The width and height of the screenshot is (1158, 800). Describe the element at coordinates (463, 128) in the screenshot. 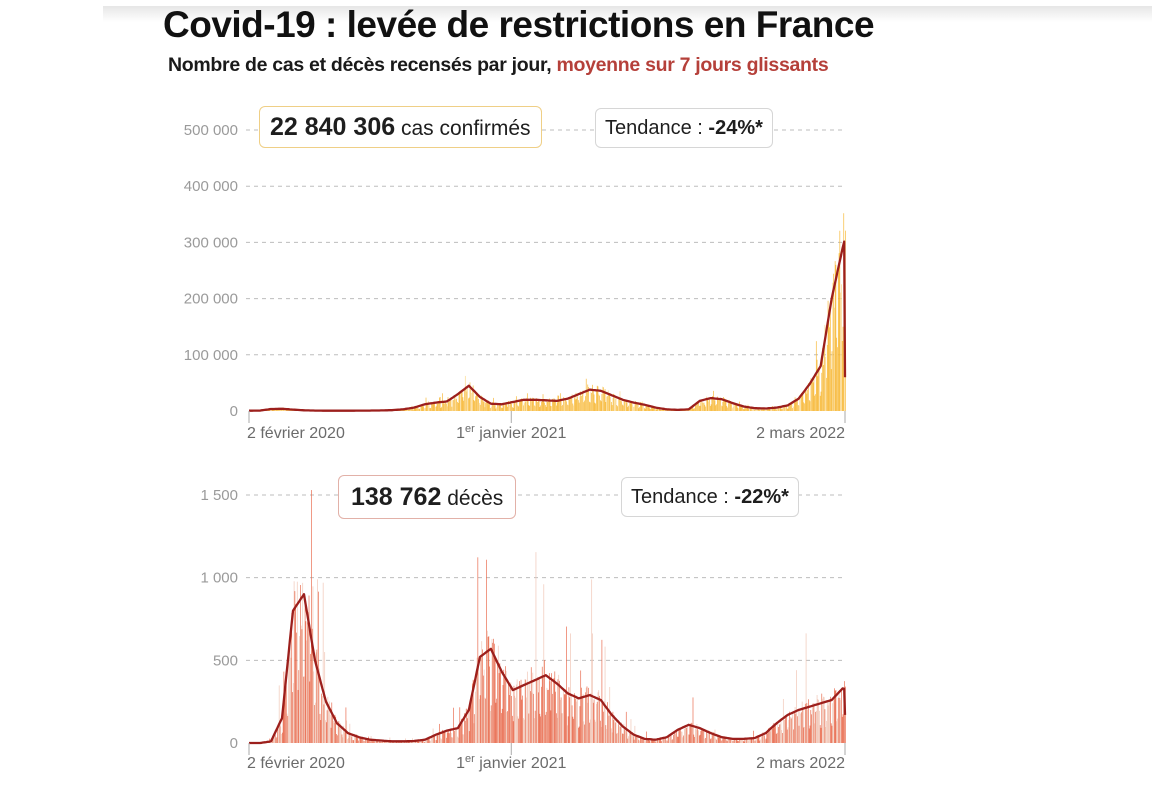

I see `cases-total-text: cas confirmés` at that location.